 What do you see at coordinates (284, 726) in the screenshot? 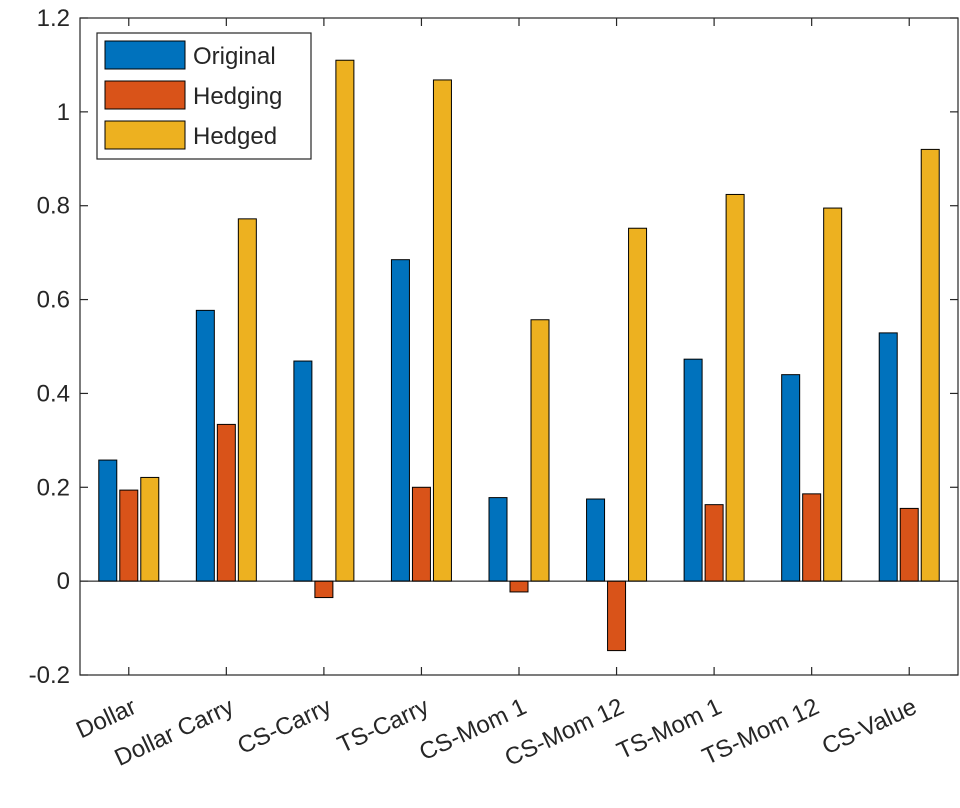
I see `x-tick-label: CS-Carry` at bounding box center [284, 726].